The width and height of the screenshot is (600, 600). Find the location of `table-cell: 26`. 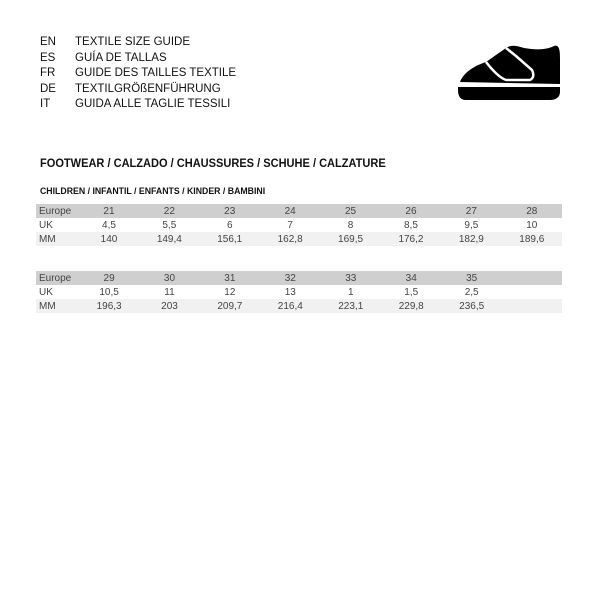

table-cell: 26 is located at coordinates (411, 211).